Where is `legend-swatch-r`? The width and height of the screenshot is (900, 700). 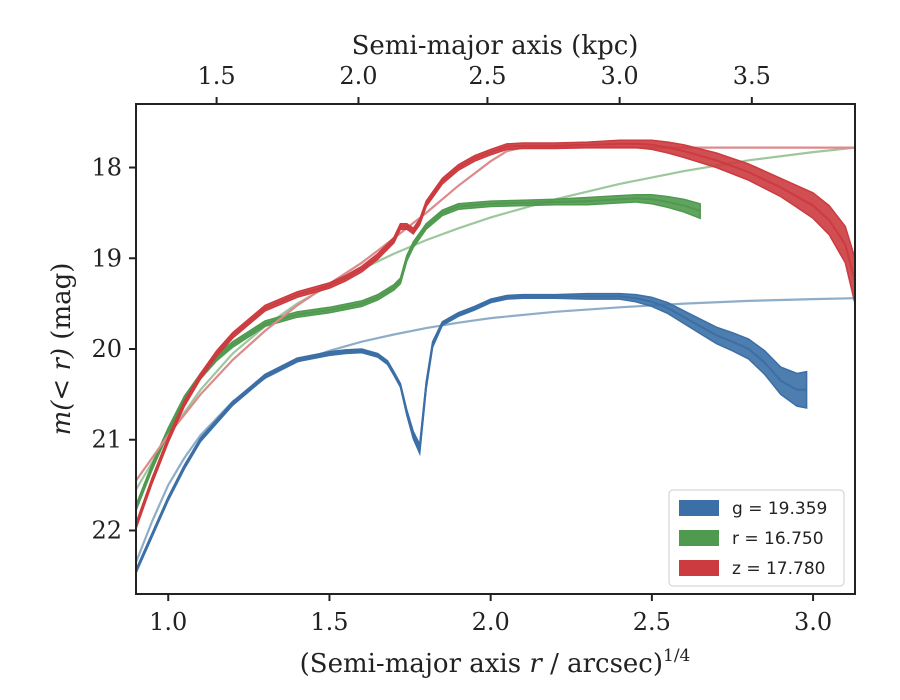
legend-swatch-r is located at coordinates (699, 538).